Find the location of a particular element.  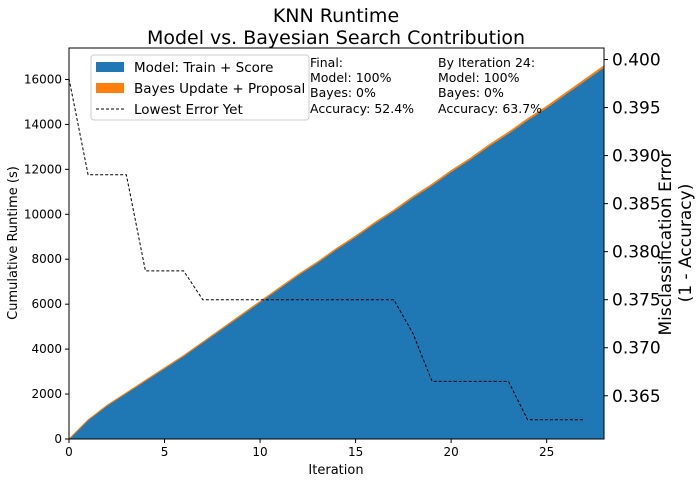

annotation-iter24-line-4: Accuracy: 63.7% is located at coordinates (490, 108).